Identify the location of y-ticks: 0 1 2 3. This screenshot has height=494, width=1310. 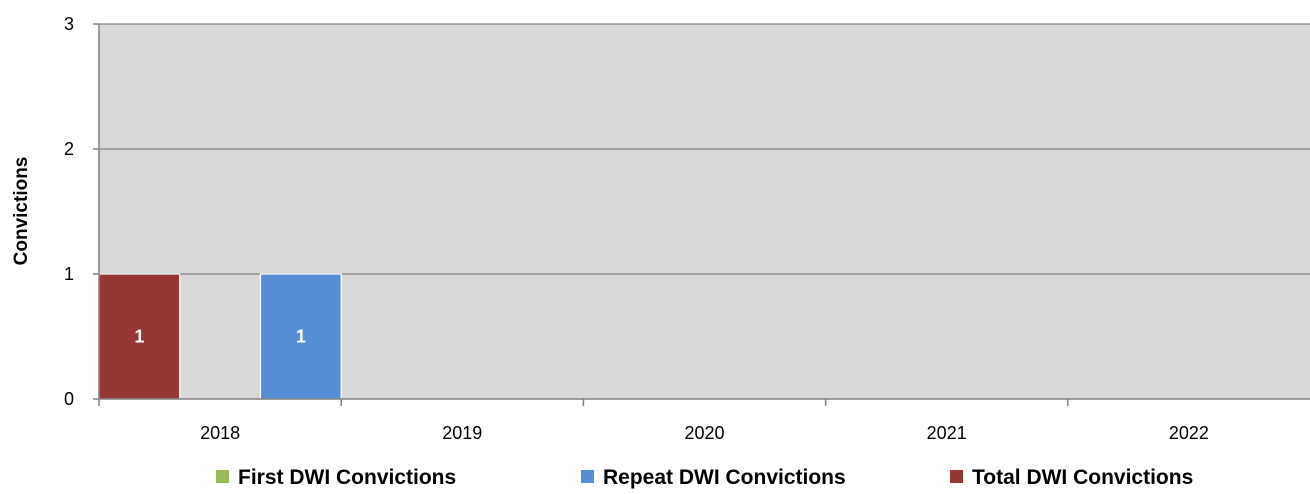
(81, 211).